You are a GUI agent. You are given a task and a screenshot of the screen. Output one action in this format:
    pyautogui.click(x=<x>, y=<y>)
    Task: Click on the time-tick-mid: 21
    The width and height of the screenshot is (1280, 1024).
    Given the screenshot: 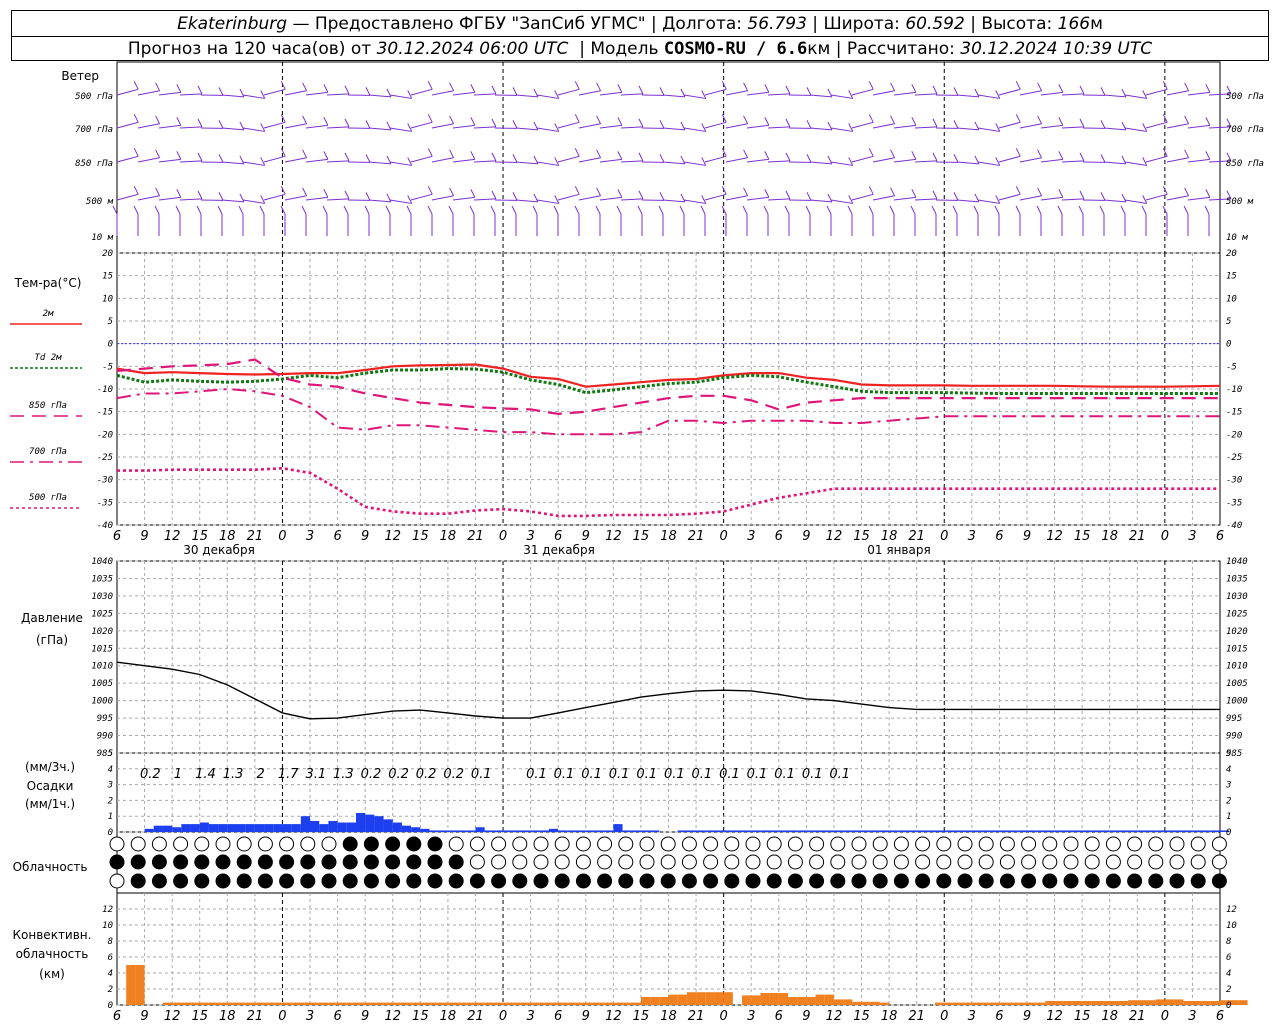 What is the action you would take?
    pyautogui.click(x=255, y=536)
    